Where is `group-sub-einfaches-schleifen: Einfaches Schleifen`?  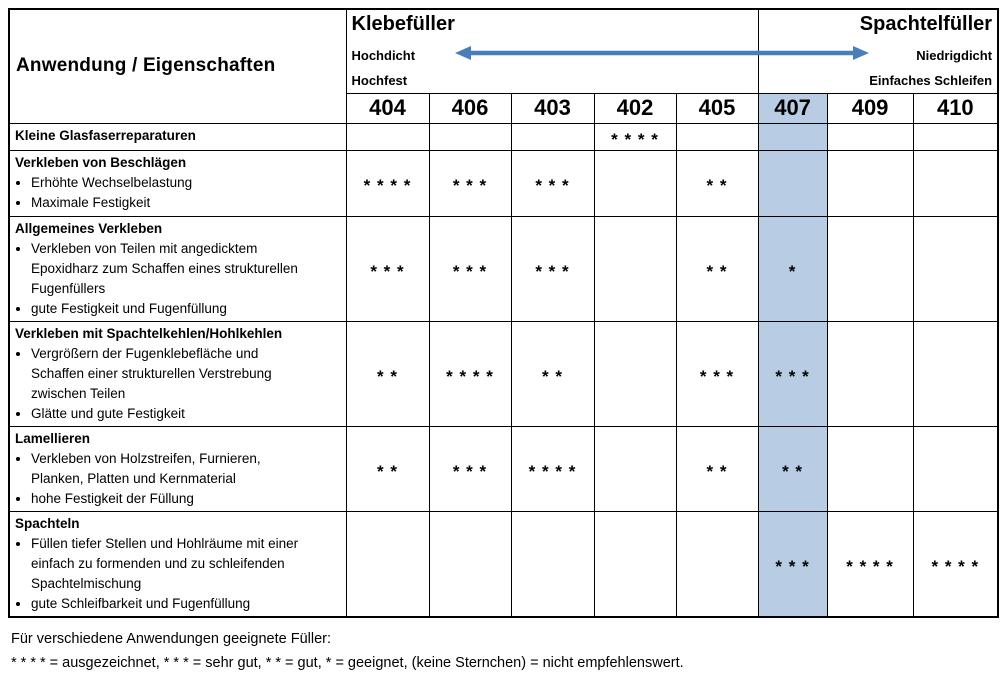
group-sub-einfaches-schleifen: Einfaches Schleifen is located at coordinates (931, 80).